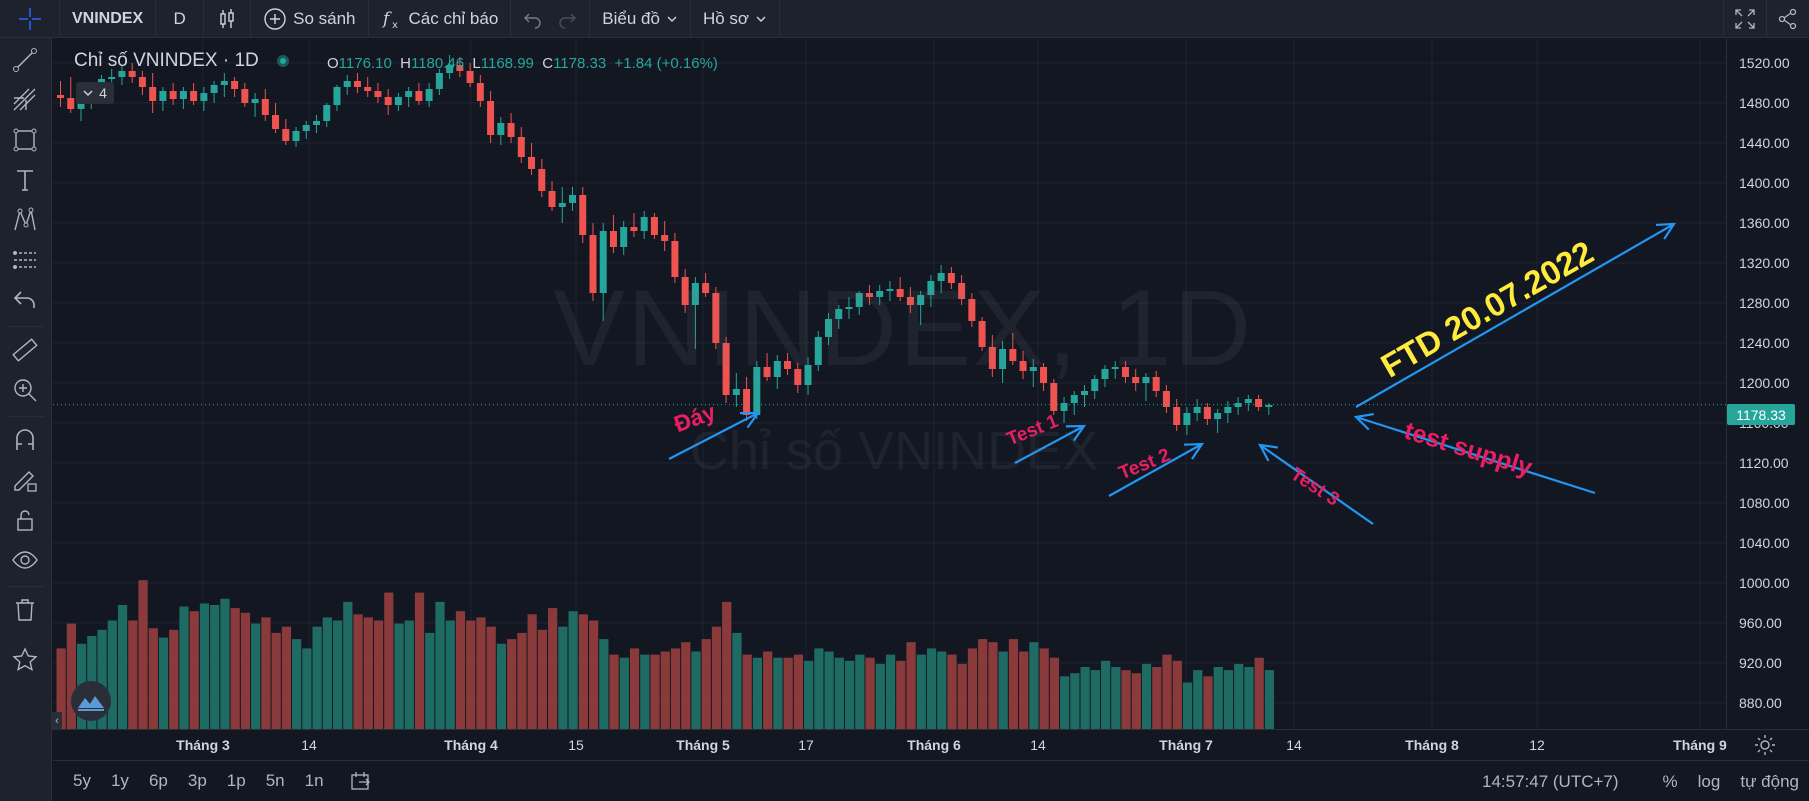 Image resolution: width=1809 pixels, height=801 pixels. Describe the element at coordinates (1709, 781) in the screenshot. I see `log-toggle: log` at that location.